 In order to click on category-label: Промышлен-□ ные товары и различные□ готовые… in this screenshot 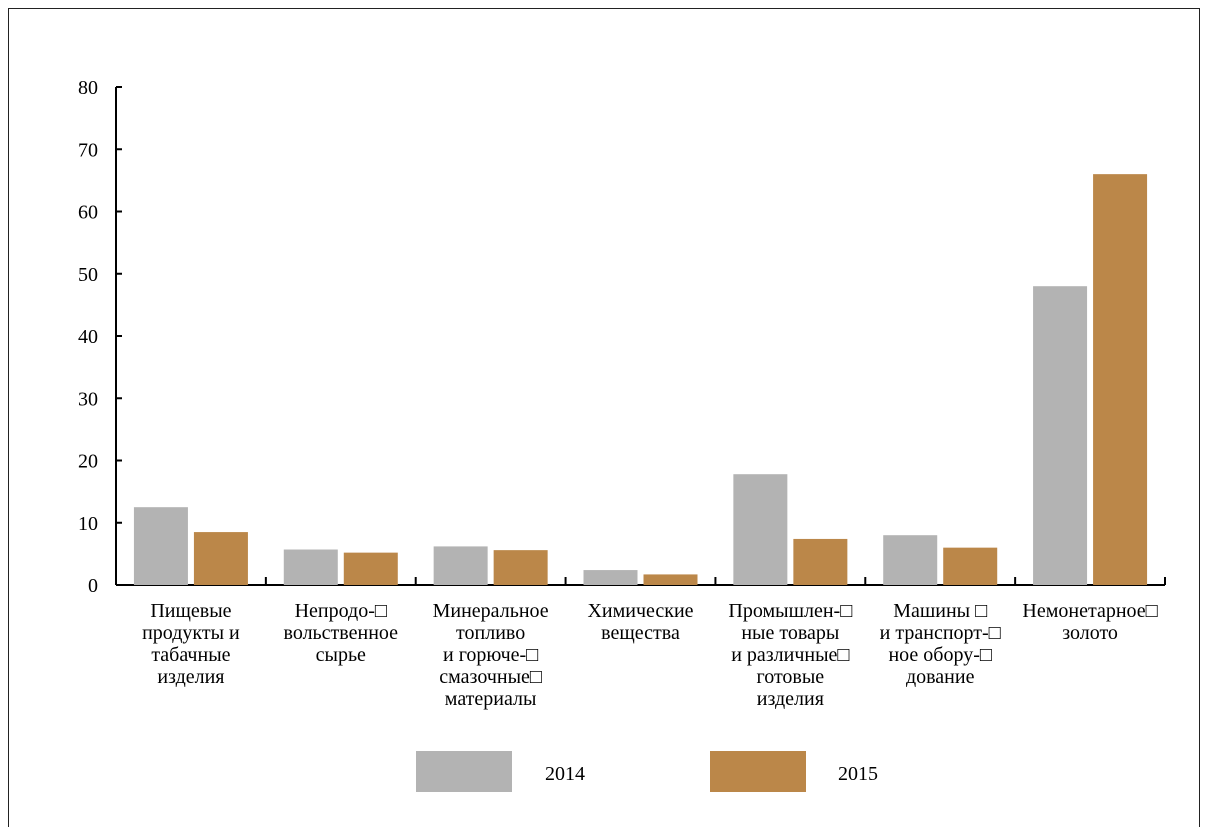, I will do `click(790, 655)`.